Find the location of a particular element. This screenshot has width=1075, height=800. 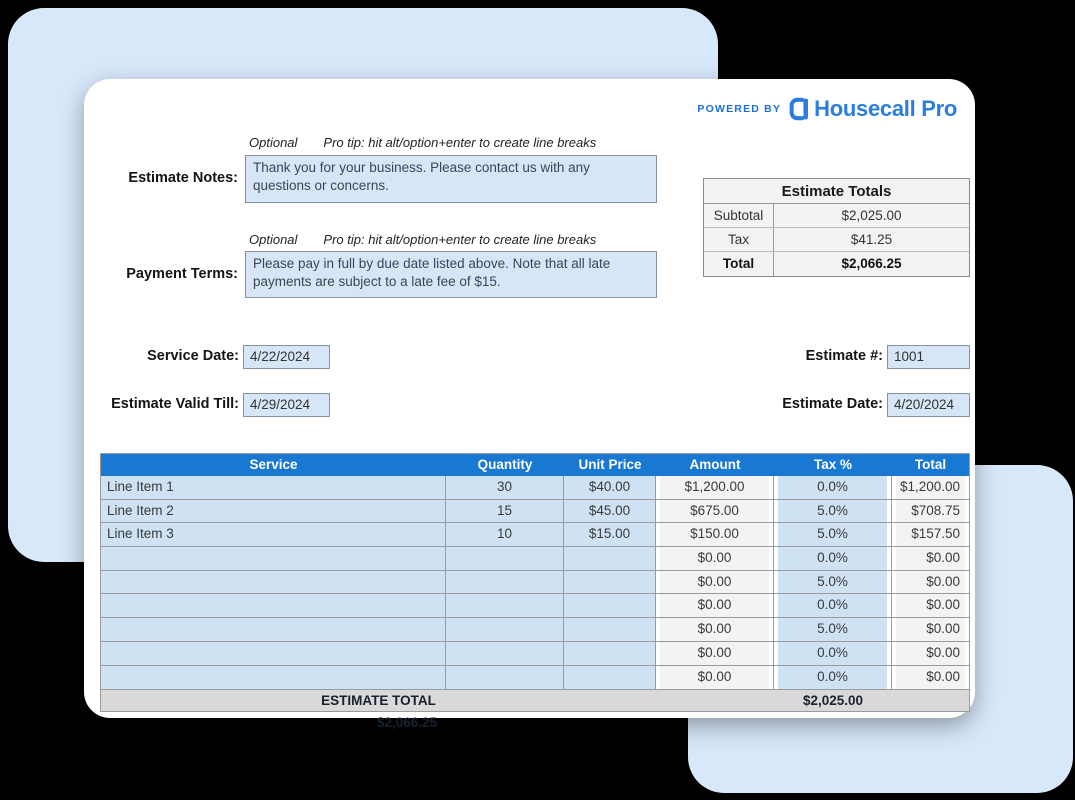

cell-service: Line Item 1 is located at coordinates (273, 488).